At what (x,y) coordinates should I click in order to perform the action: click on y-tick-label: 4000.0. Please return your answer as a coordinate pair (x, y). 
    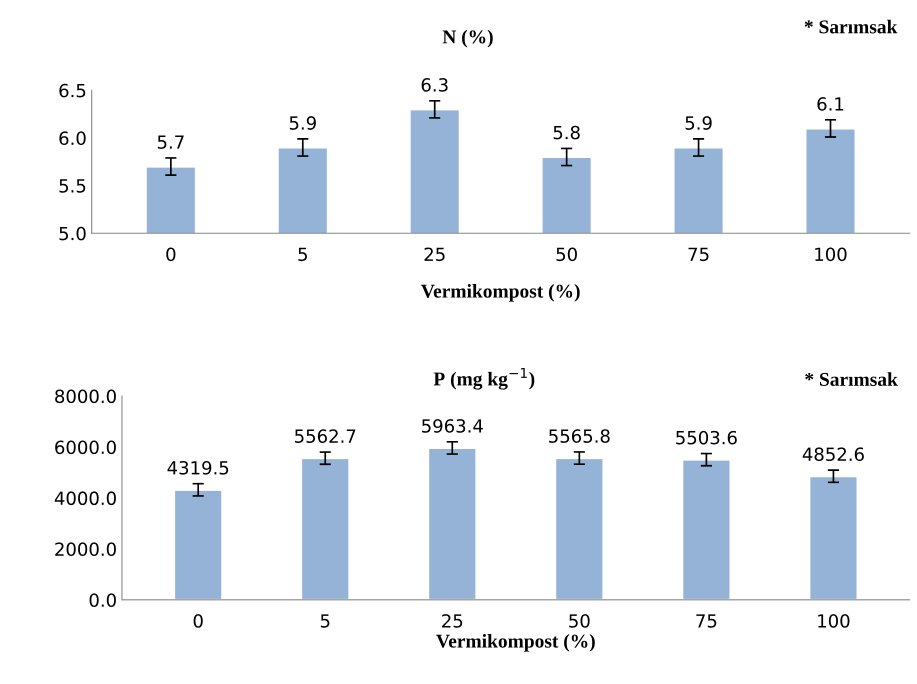
    Looking at the image, I should click on (85, 498).